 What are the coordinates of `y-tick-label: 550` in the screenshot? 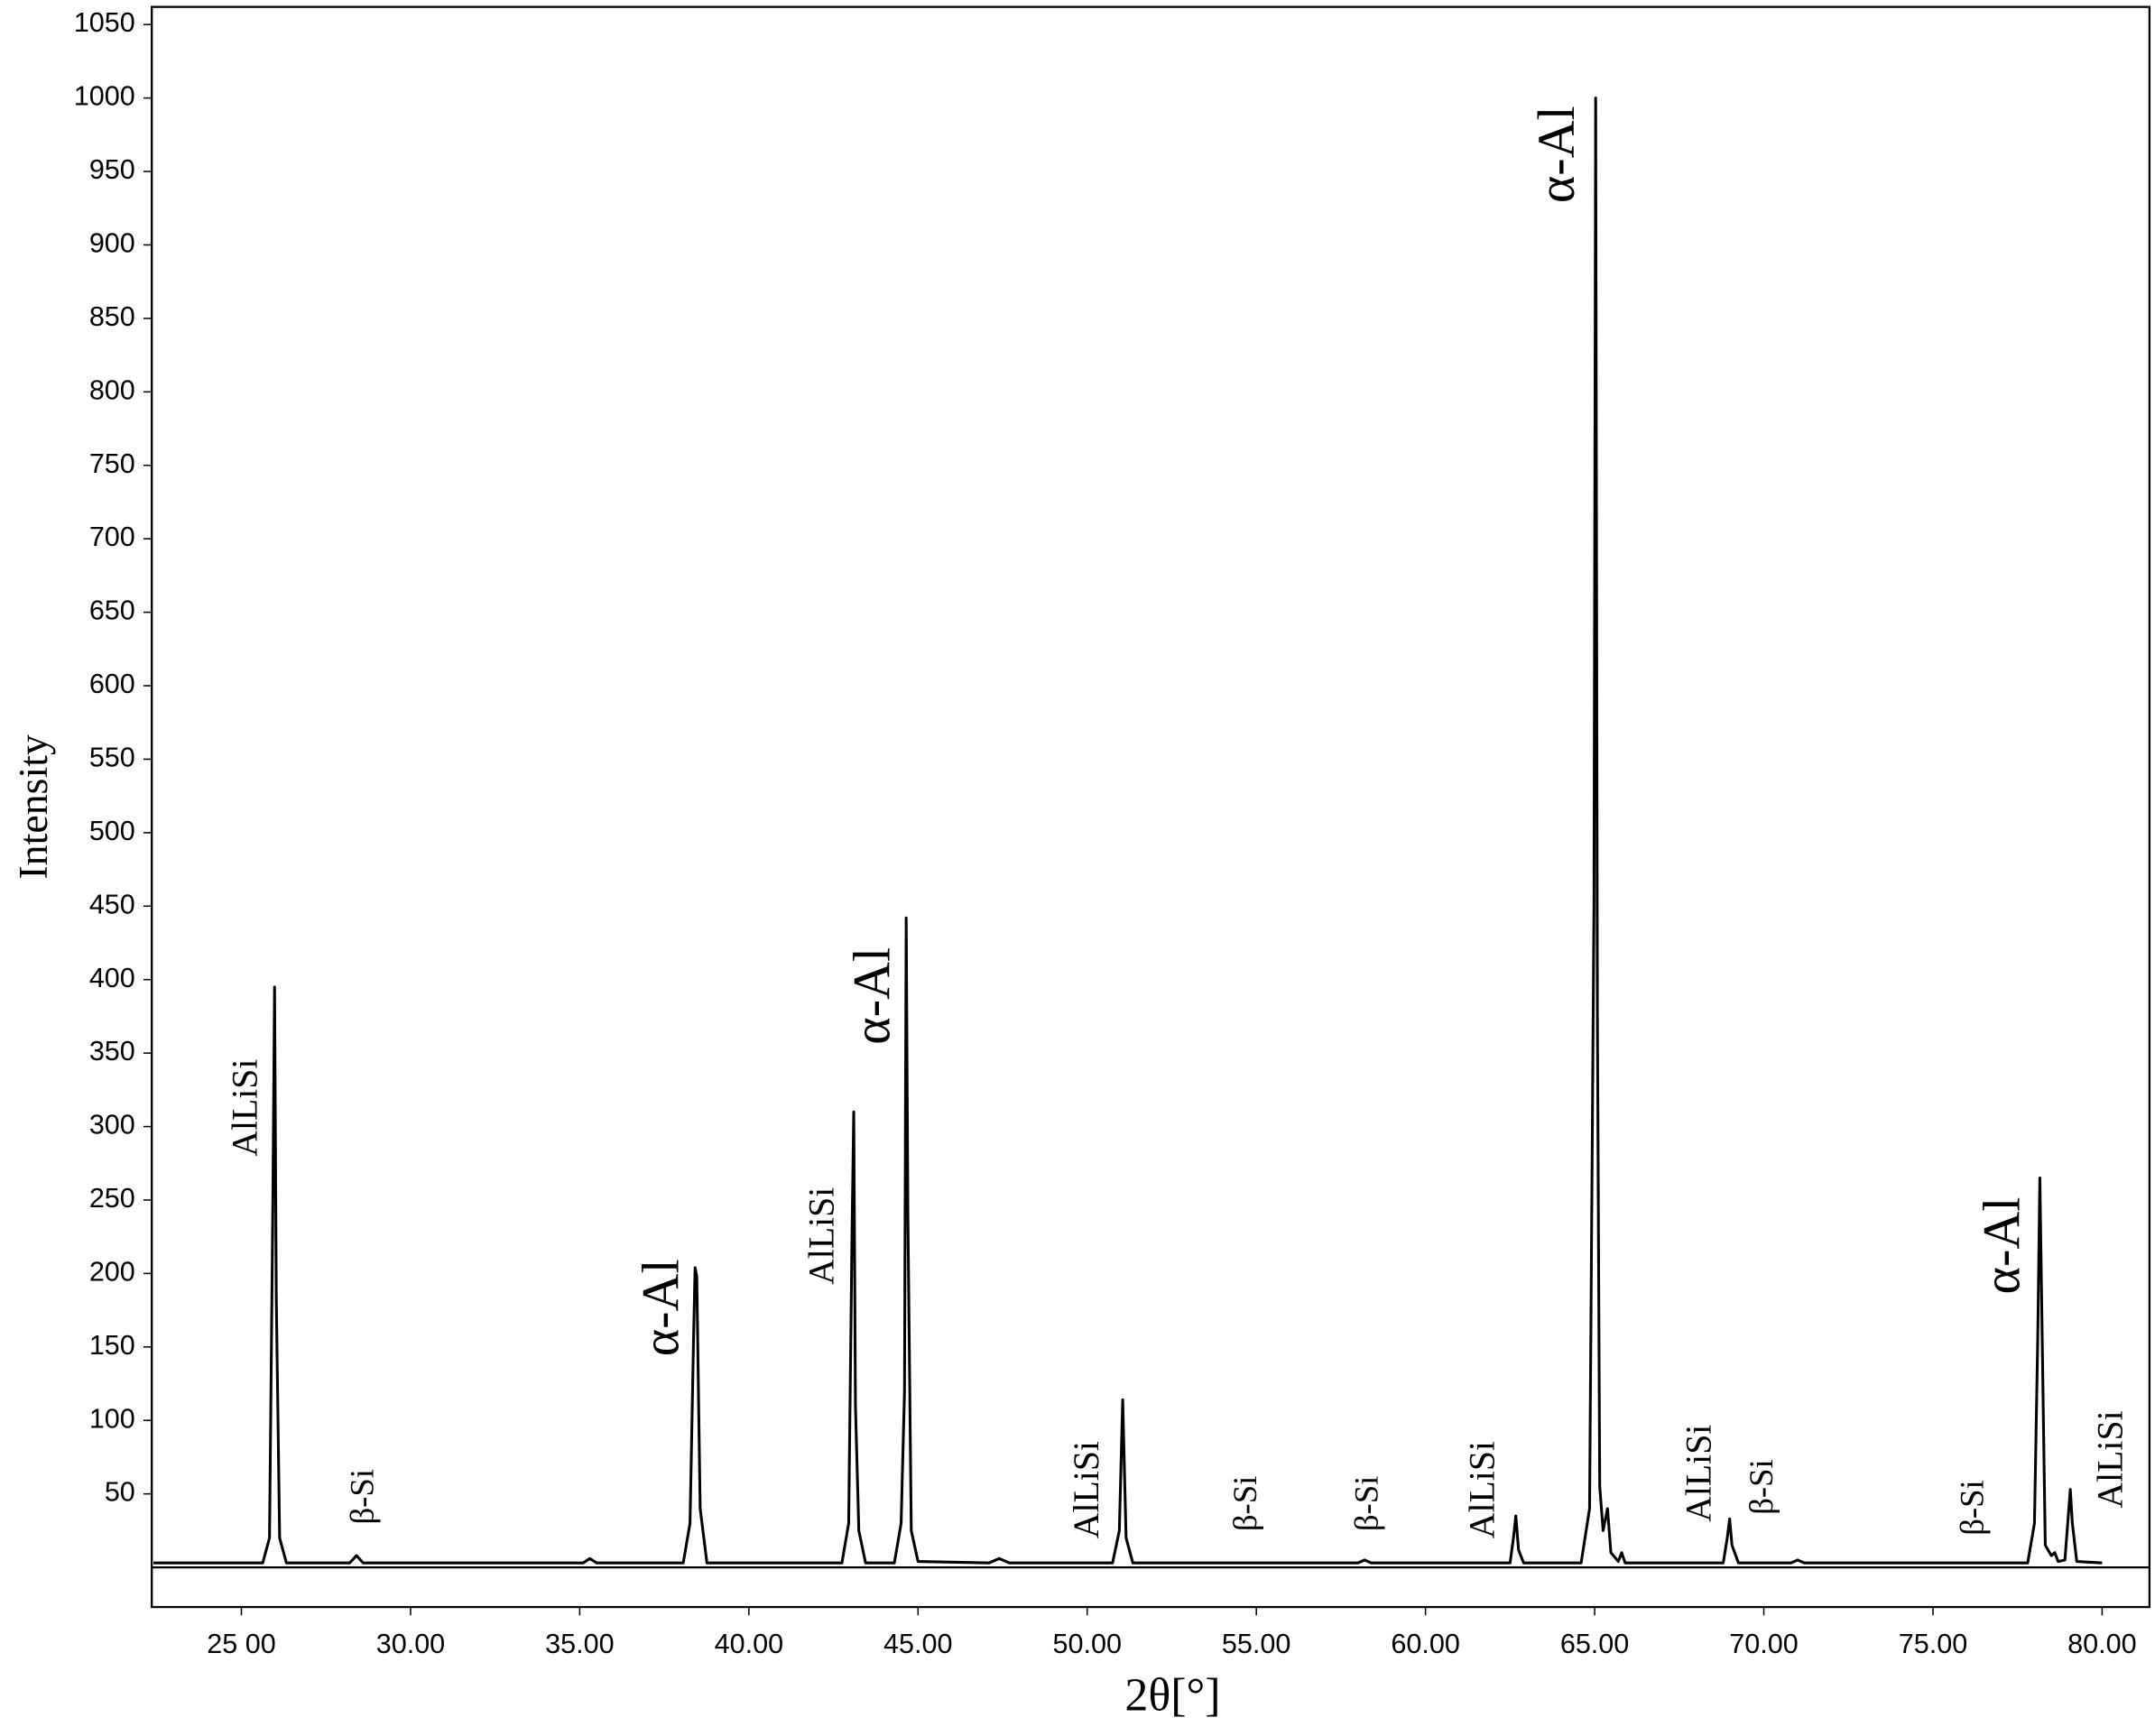 It's located at (112, 758).